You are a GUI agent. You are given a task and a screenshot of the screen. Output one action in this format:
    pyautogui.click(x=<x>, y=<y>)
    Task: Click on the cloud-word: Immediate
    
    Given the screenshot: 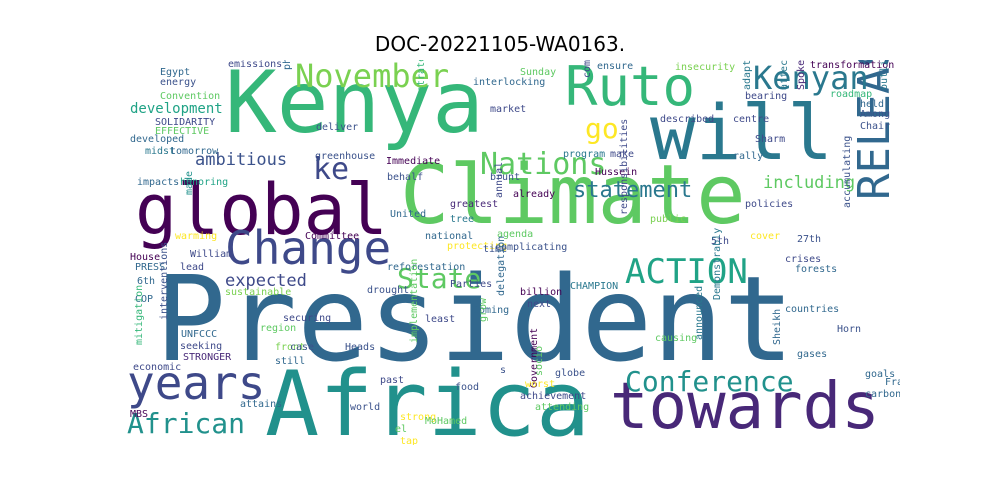 What is the action you would take?
    pyautogui.click(x=413, y=161)
    